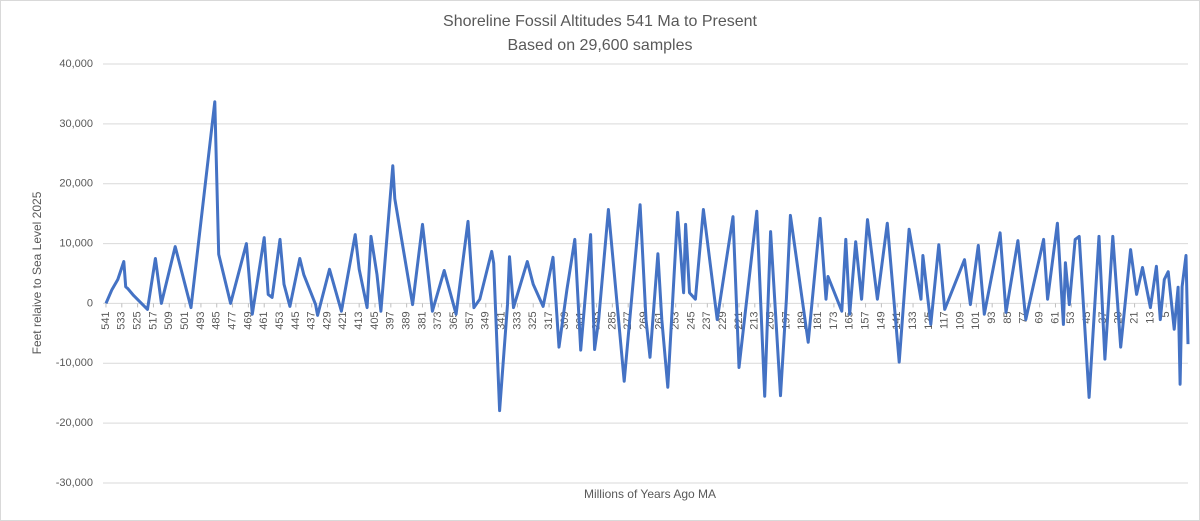 The image size is (1200, 521). Describe the element at coordinates (407, 320) in the screenshot. I see `x-tick-label: 389` at that location.